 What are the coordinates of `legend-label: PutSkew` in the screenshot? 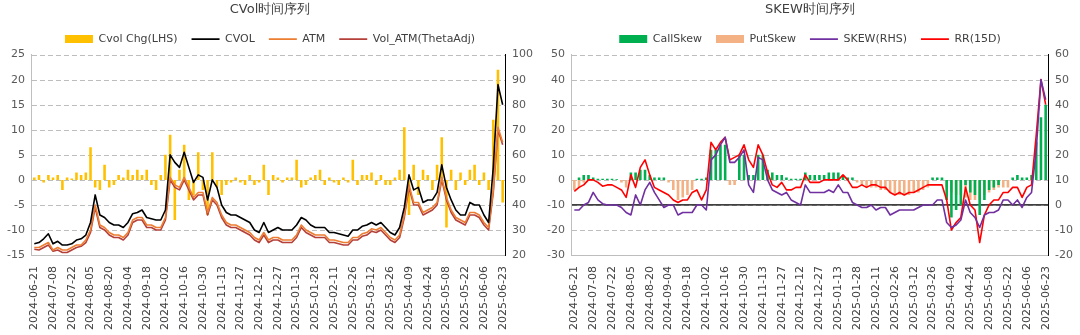 It's located at (772, 38).